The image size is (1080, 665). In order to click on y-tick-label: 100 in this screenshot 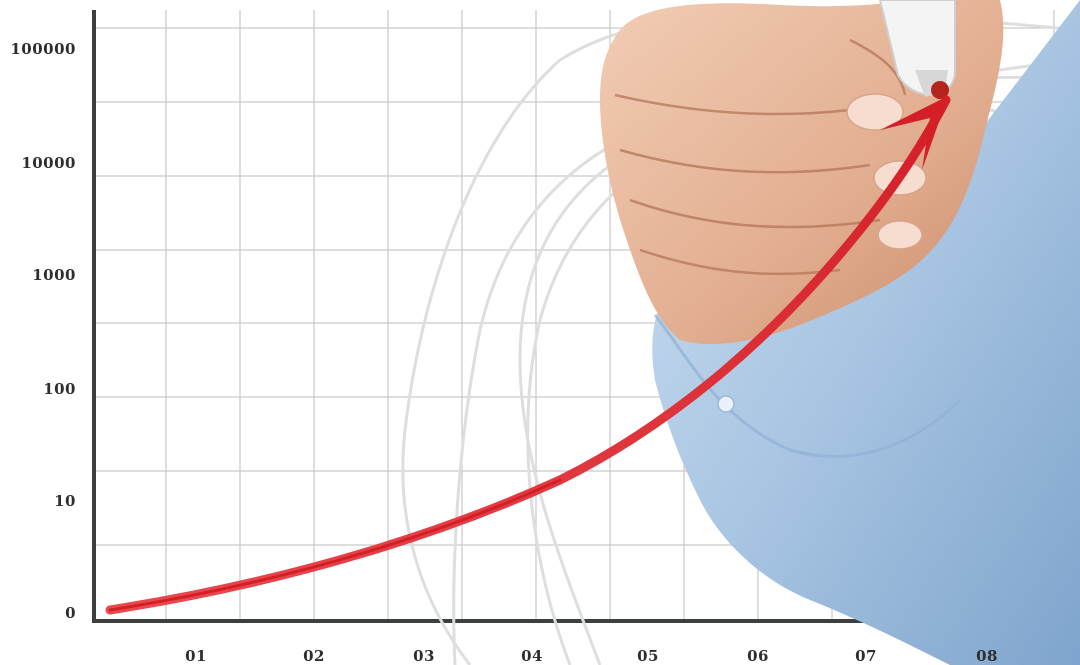, I will do `click(59, 389)`.